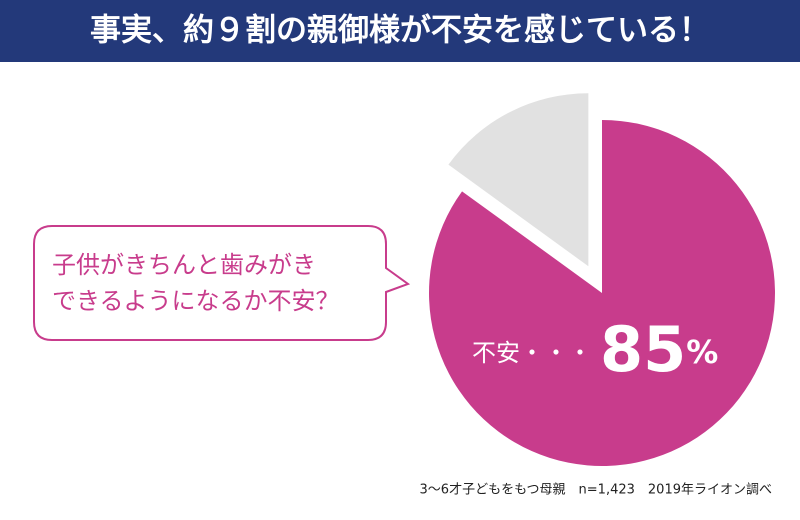 This screenshot has height=520, width=800. I want to click on callout-text: できるようになるか不安？, so click(196, 301).